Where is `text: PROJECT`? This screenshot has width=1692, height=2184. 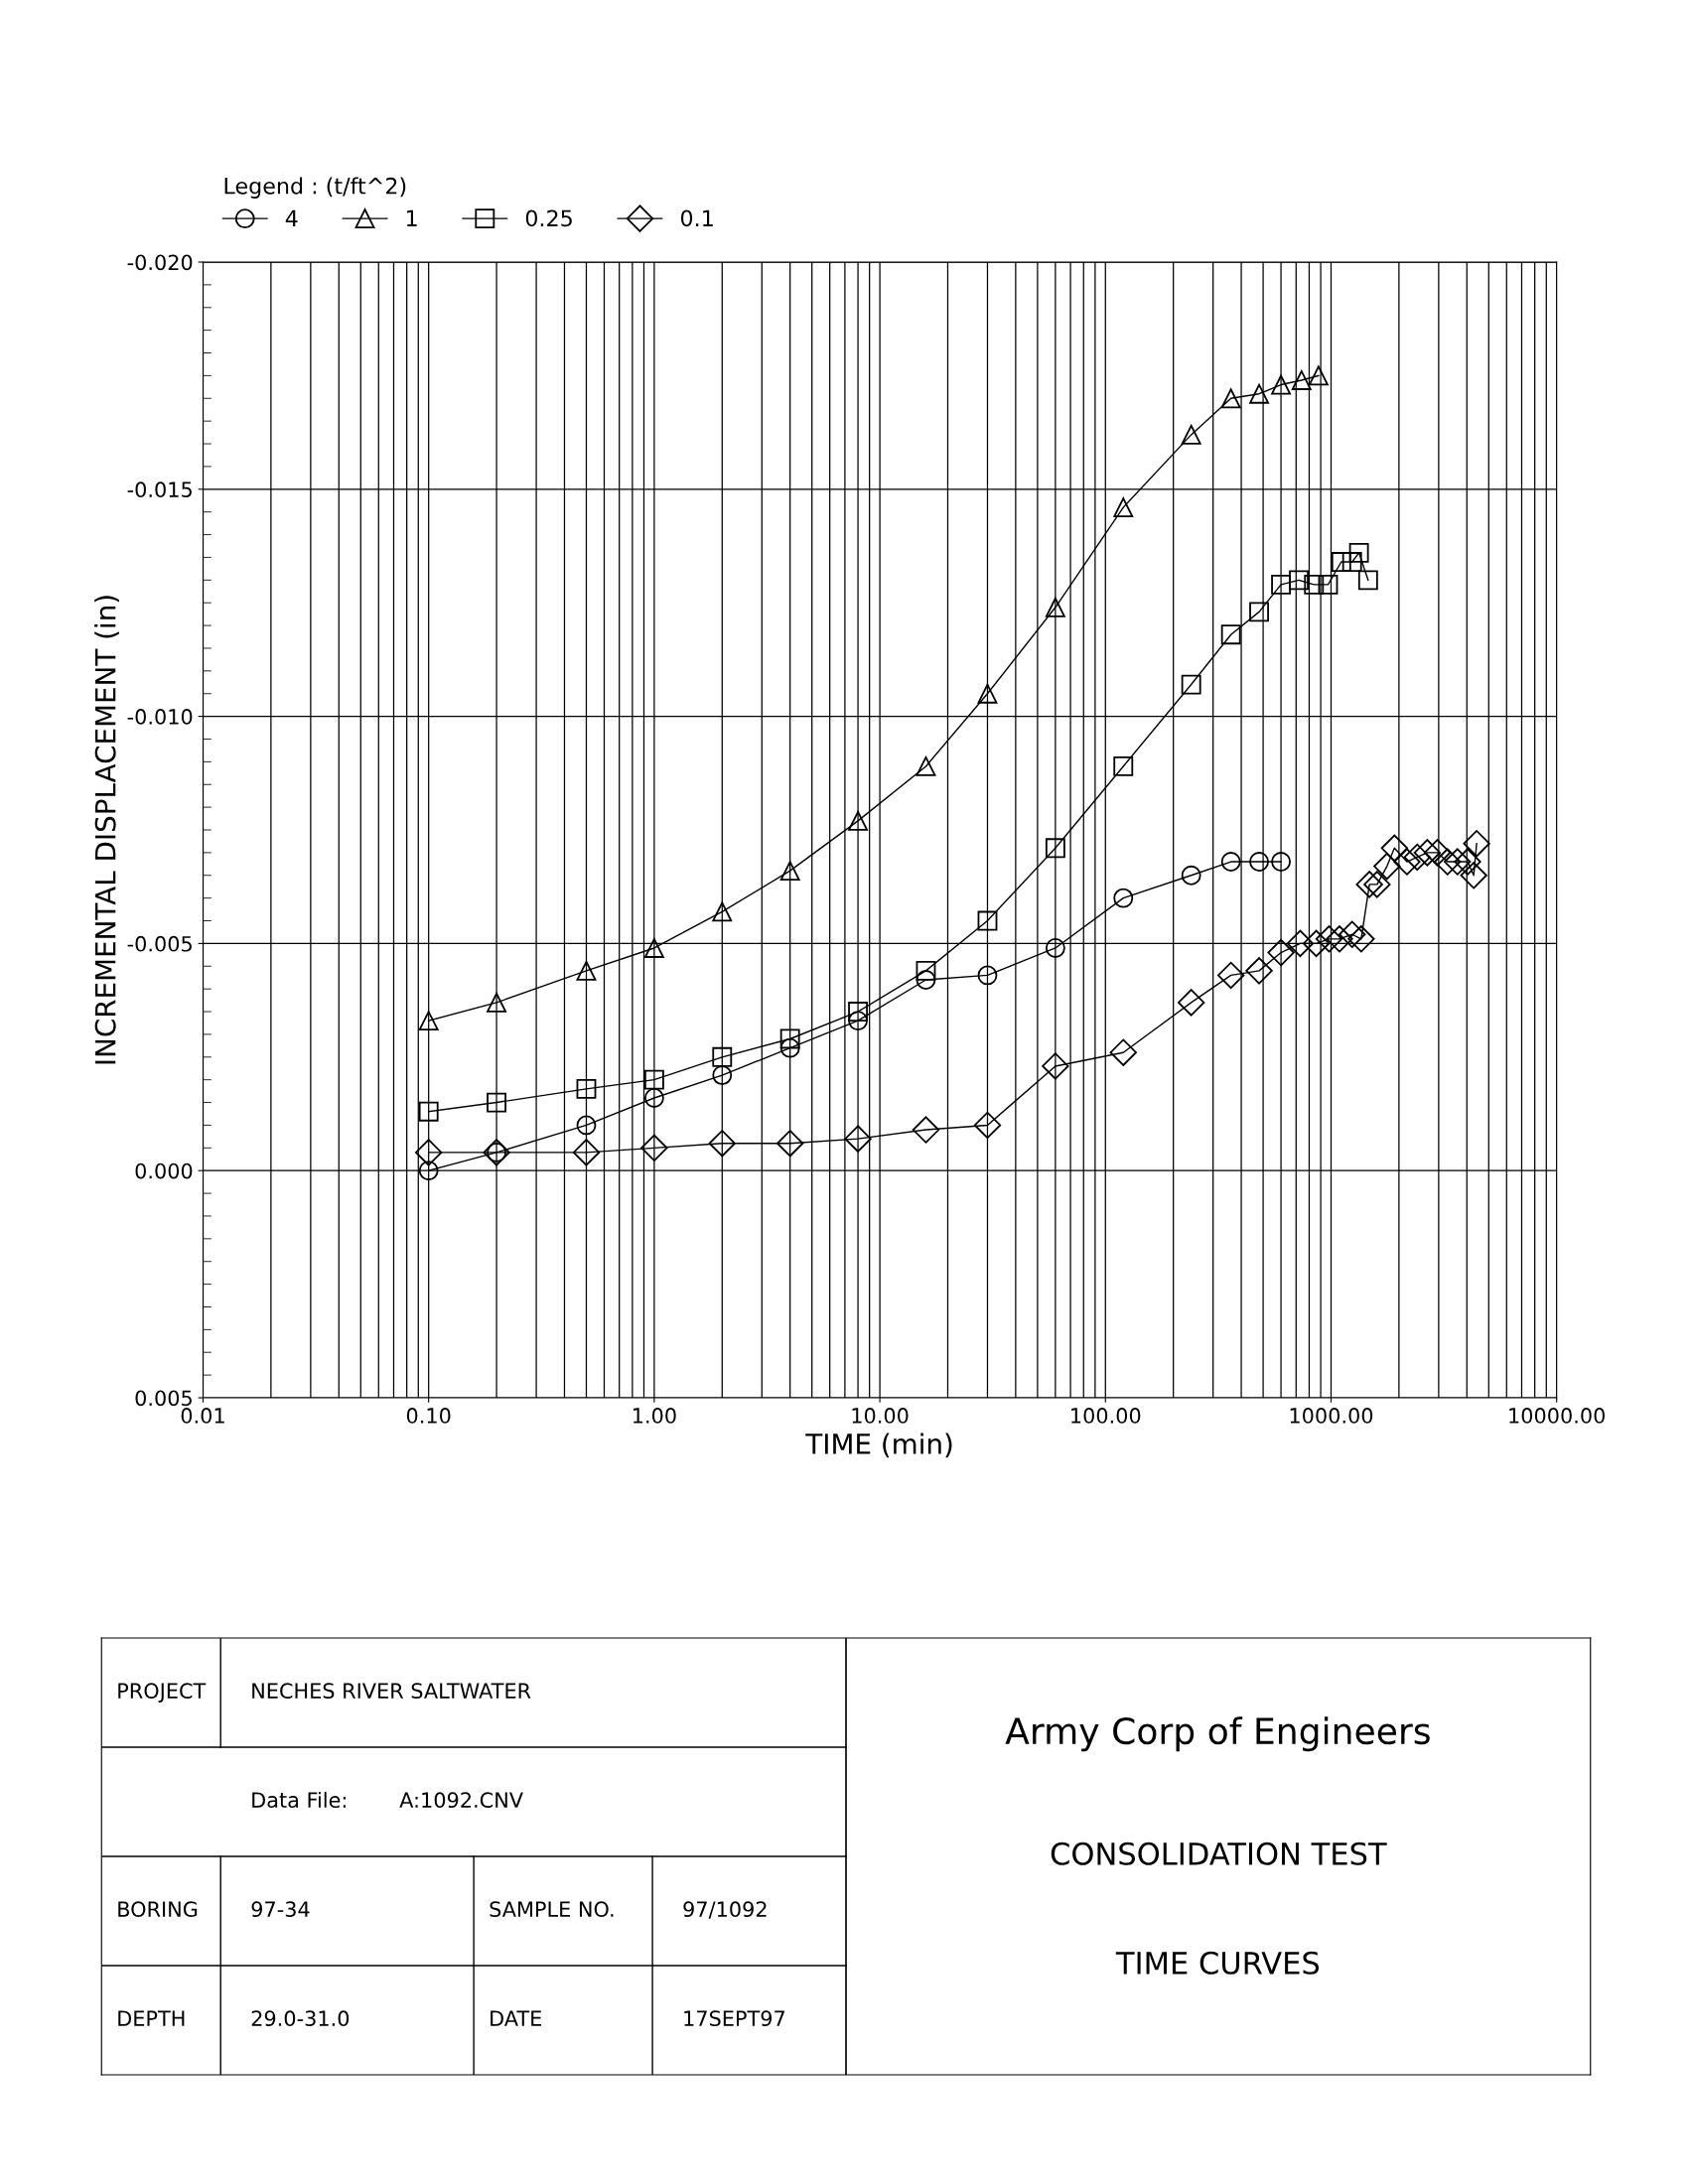
text: PROJECT is located at coordinates (162, 1693).